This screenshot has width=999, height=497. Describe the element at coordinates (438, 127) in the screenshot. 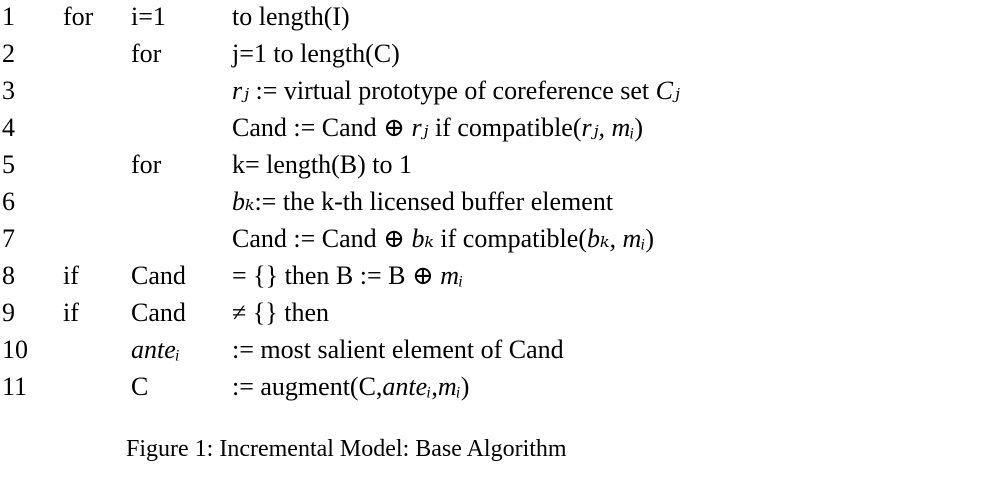

I see `line-body: Cand := Cand ⊕ rⱼ if compatible(rⱼ, mᵢ)` at that location.